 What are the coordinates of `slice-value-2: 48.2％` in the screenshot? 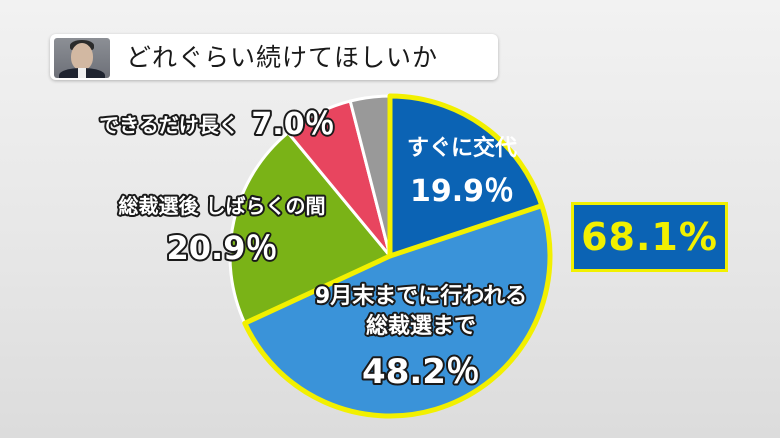 It's located at (421, 372).